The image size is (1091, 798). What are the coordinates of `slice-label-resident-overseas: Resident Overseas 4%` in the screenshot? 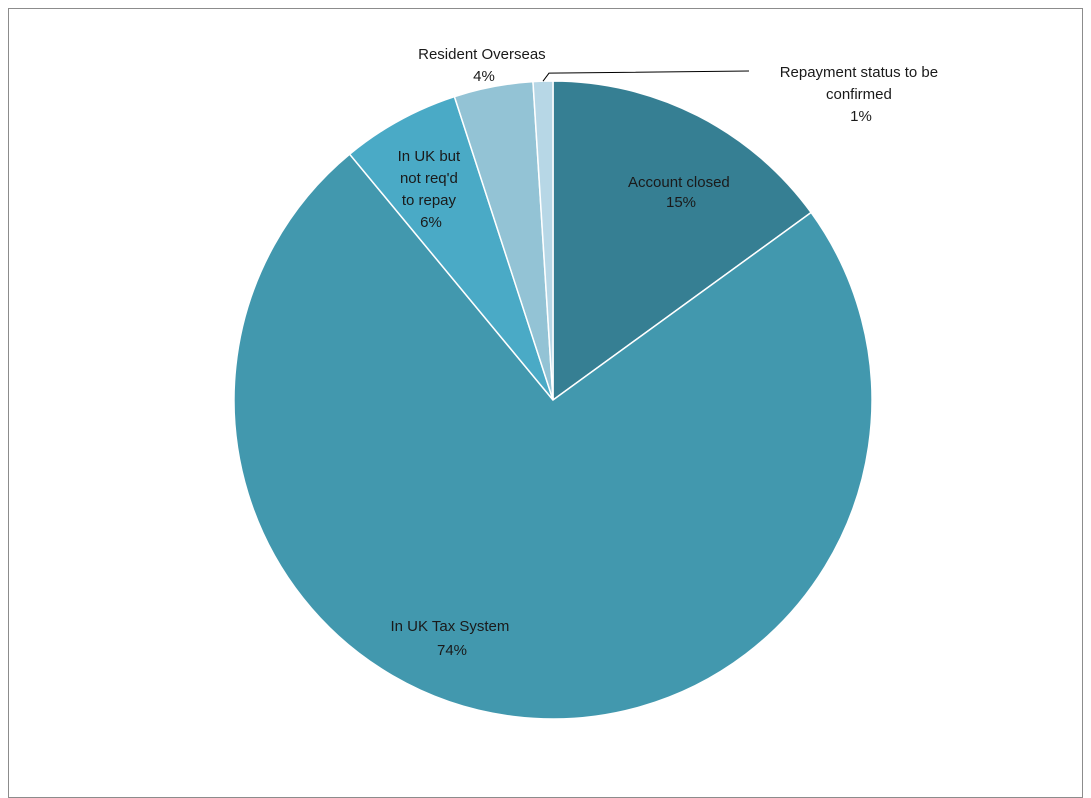 It's located at (484, 65).